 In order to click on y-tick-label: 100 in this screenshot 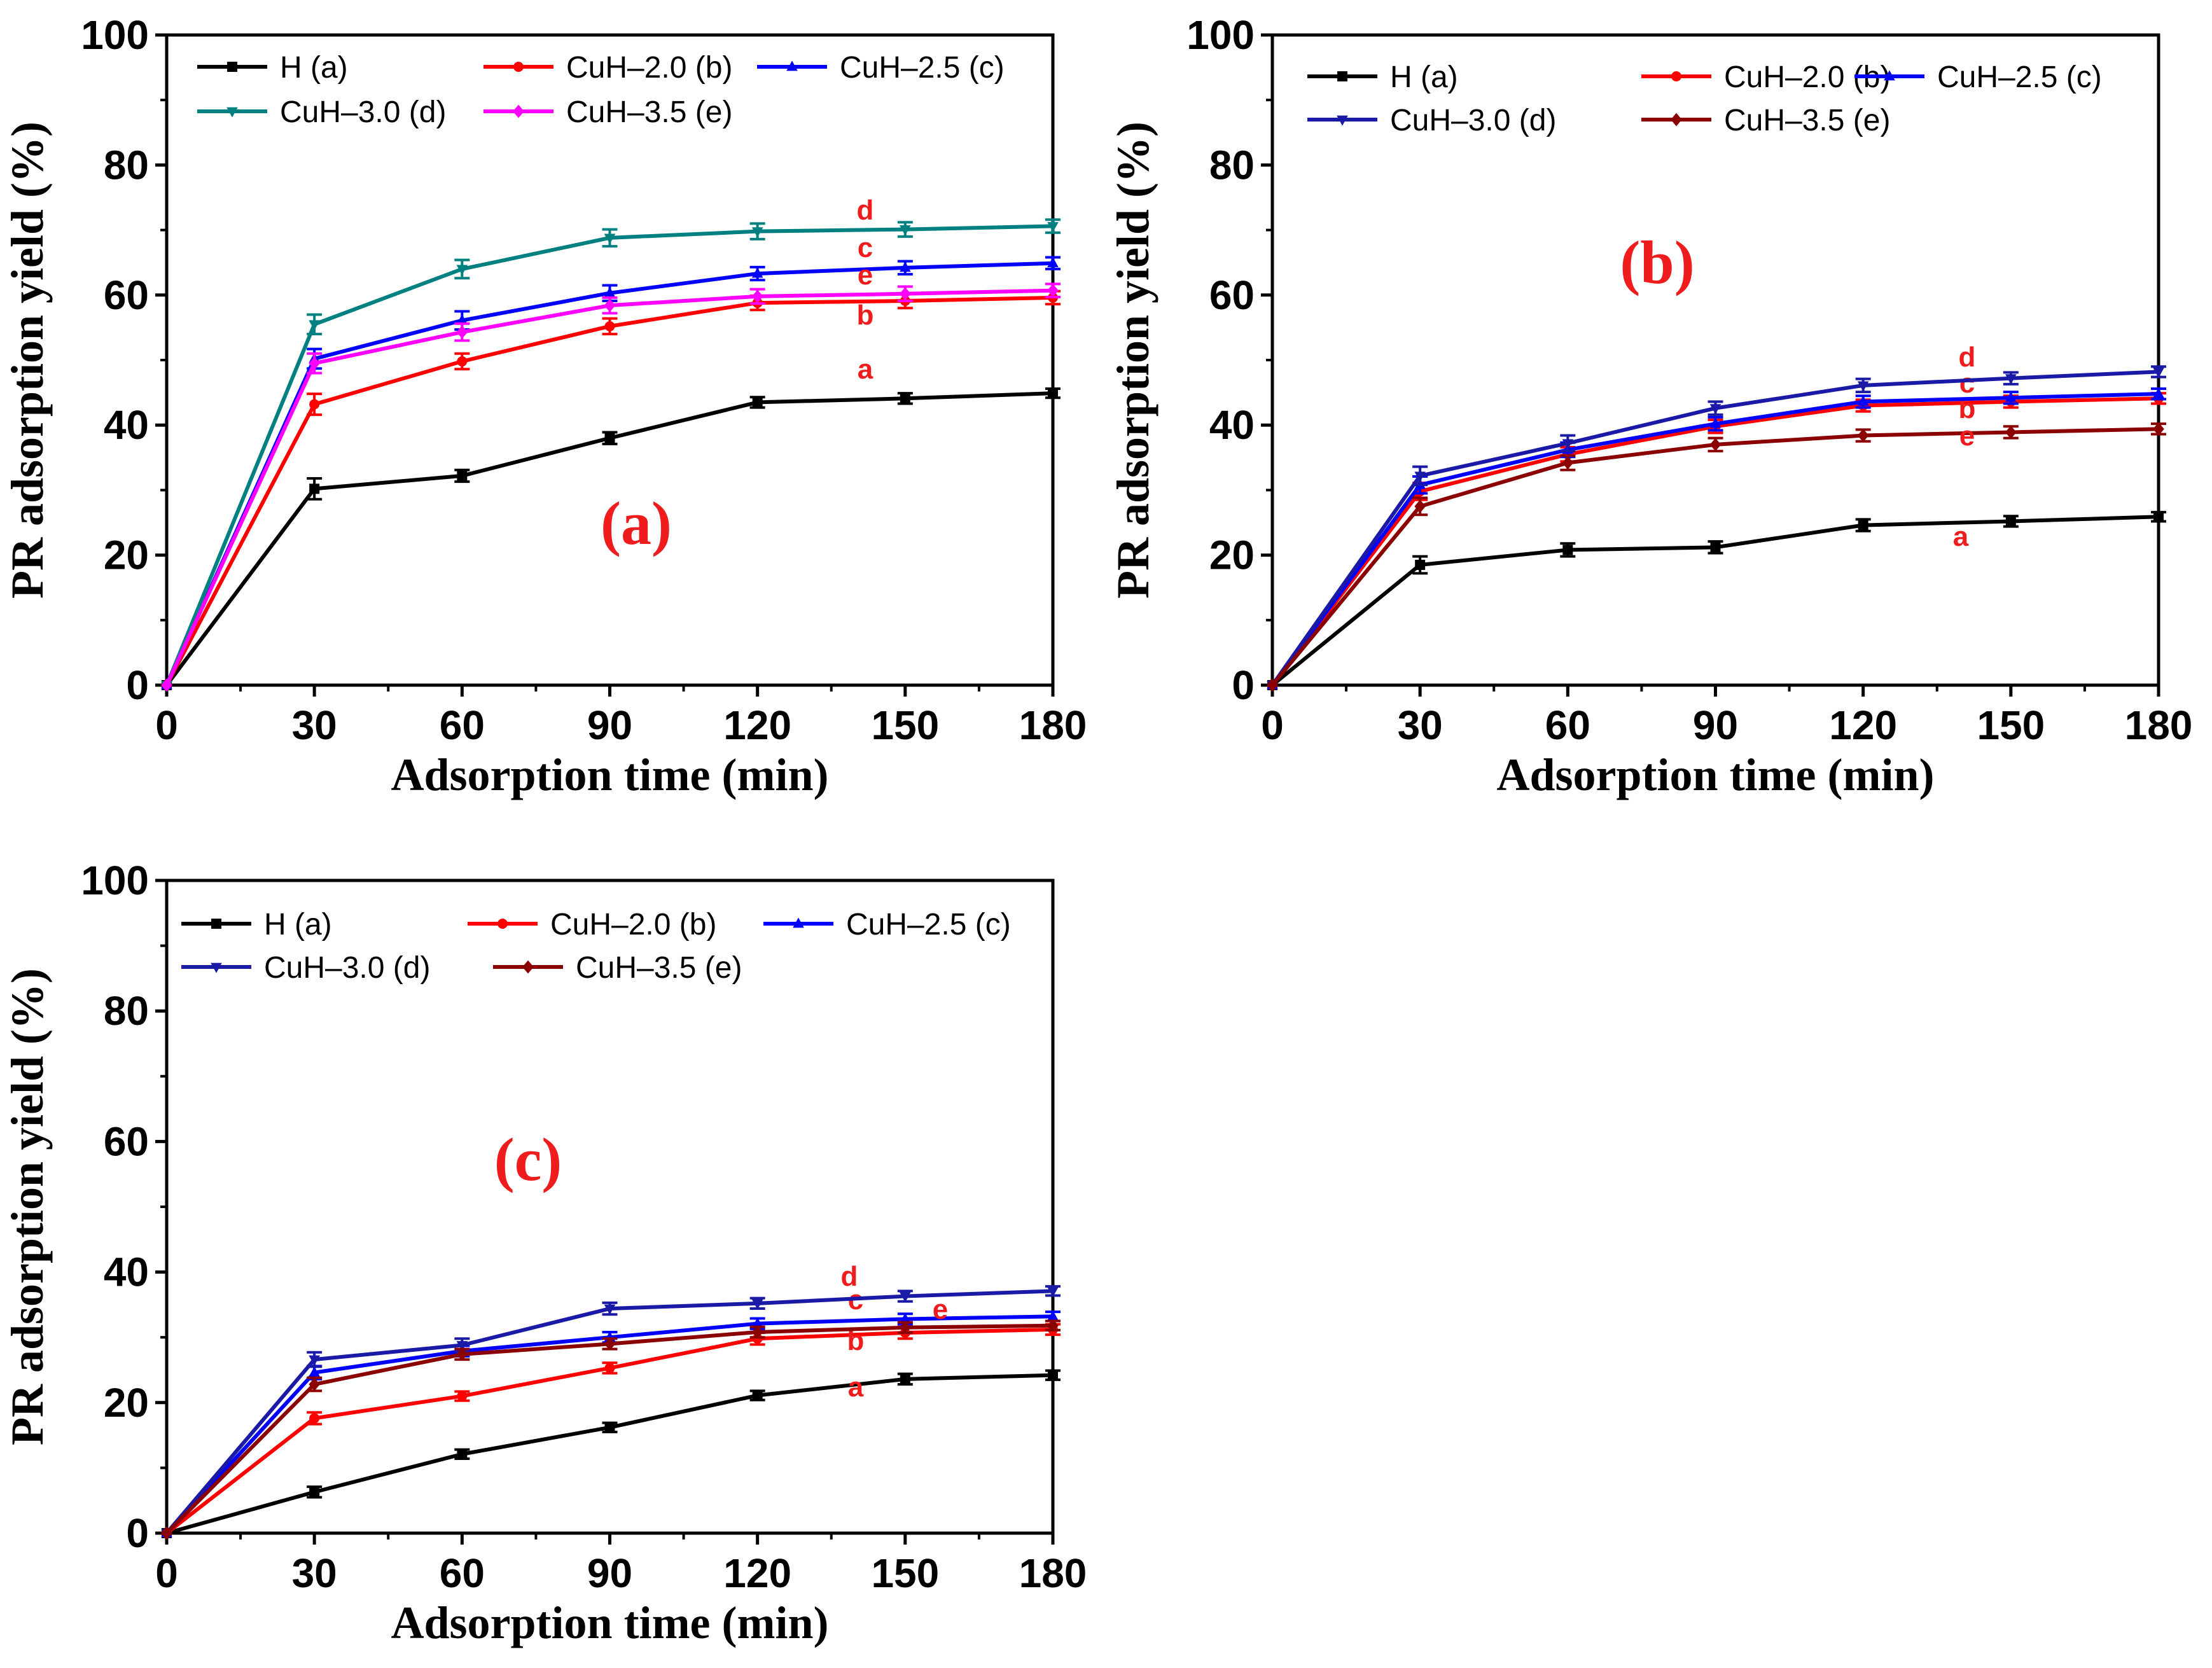, I will do `click(1220, 35)`.